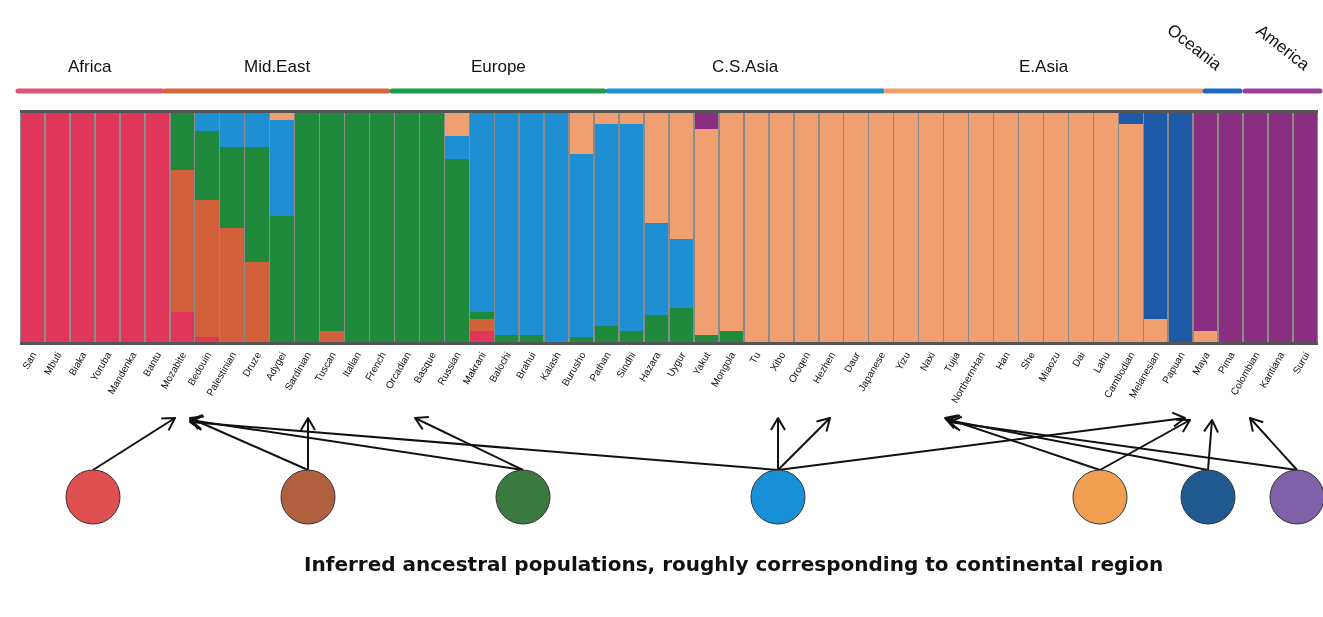  What do you see at coordinates (1003, 361) in the screenshot?
I see `x-tick-label: Han` at bounding box center [1003, 361].